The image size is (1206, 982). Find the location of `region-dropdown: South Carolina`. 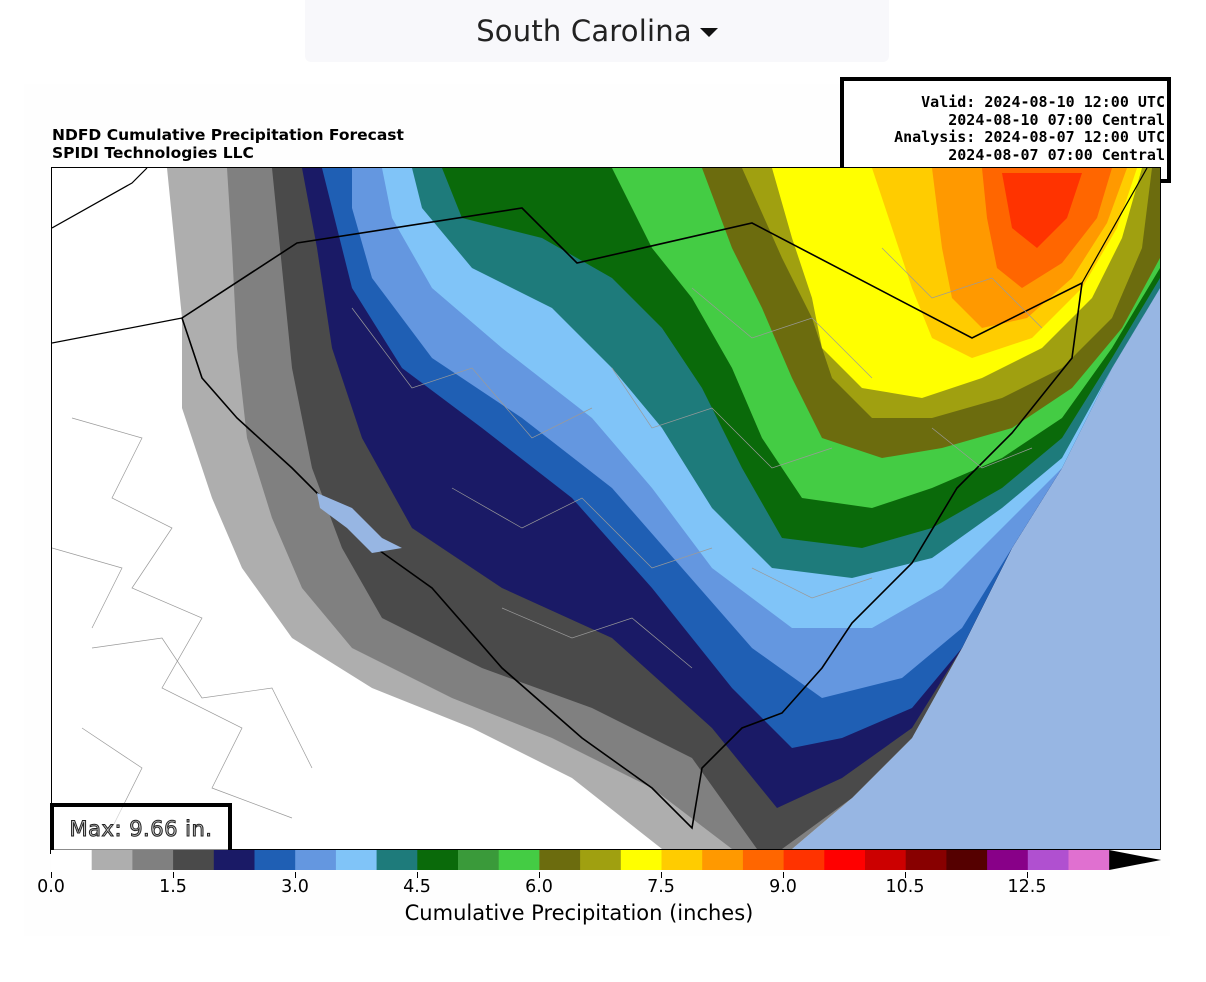

region-dropdown: South Carolina is located at coordinates (597, 31).